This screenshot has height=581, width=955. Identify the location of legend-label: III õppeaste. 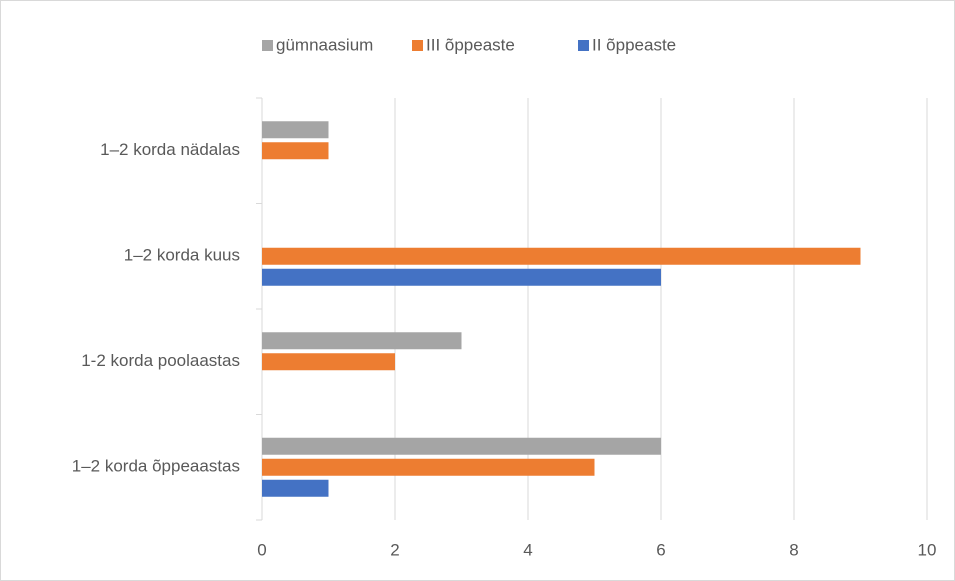
(470, 44).